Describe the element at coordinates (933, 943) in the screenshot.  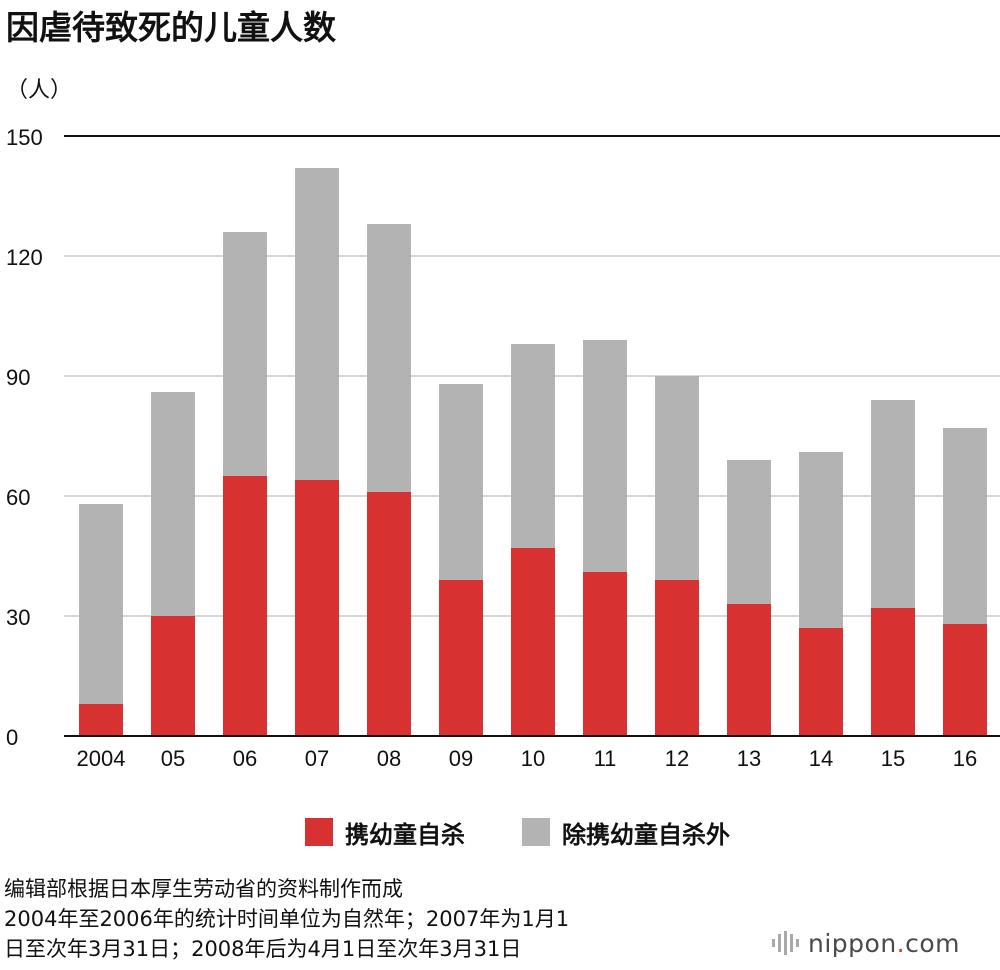
I see `logo-text-suffix: com` at that location.